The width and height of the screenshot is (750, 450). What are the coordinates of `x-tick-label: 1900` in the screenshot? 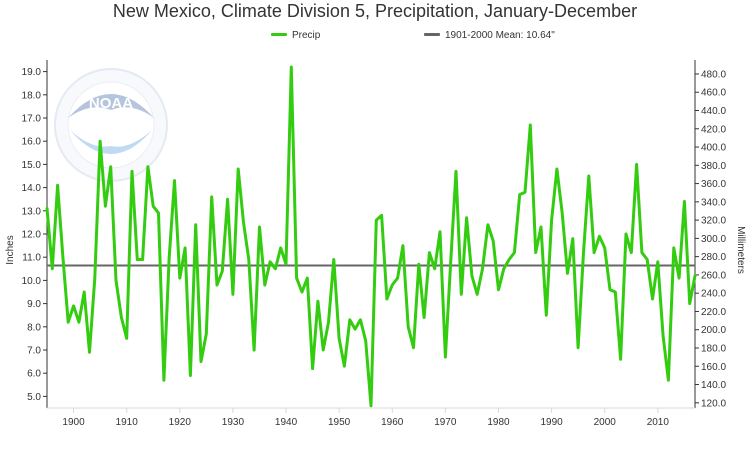 It's located at (73, 422).